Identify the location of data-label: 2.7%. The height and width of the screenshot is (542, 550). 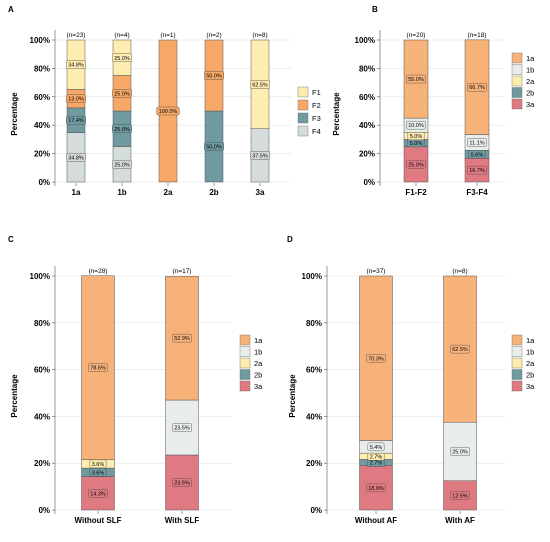
(376, 457).